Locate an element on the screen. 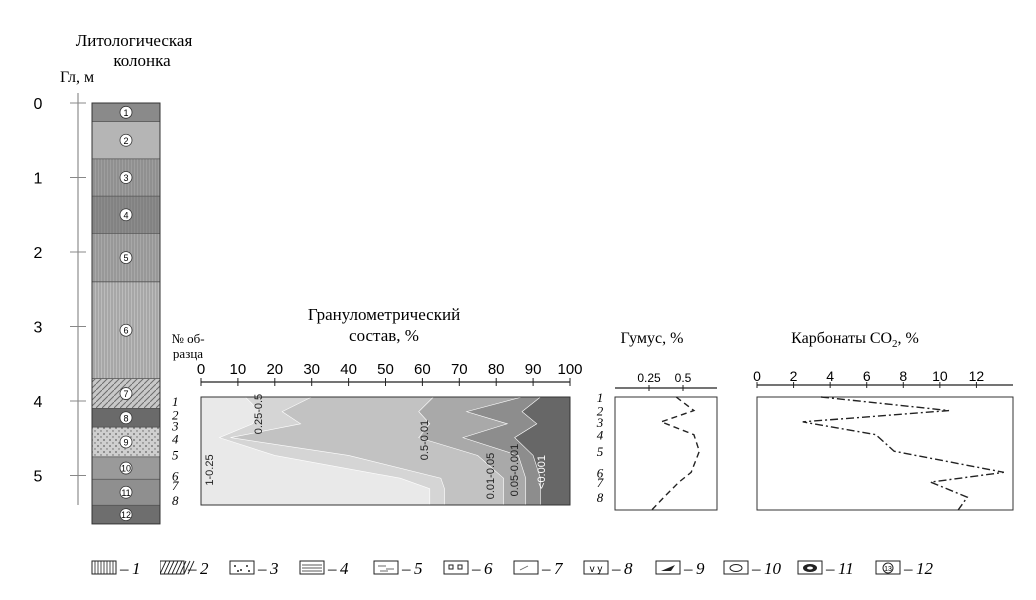 Image resolution: width=1036 pixels, height=600 pixels. sample-label: 5 is located at coordinates (175, 455).